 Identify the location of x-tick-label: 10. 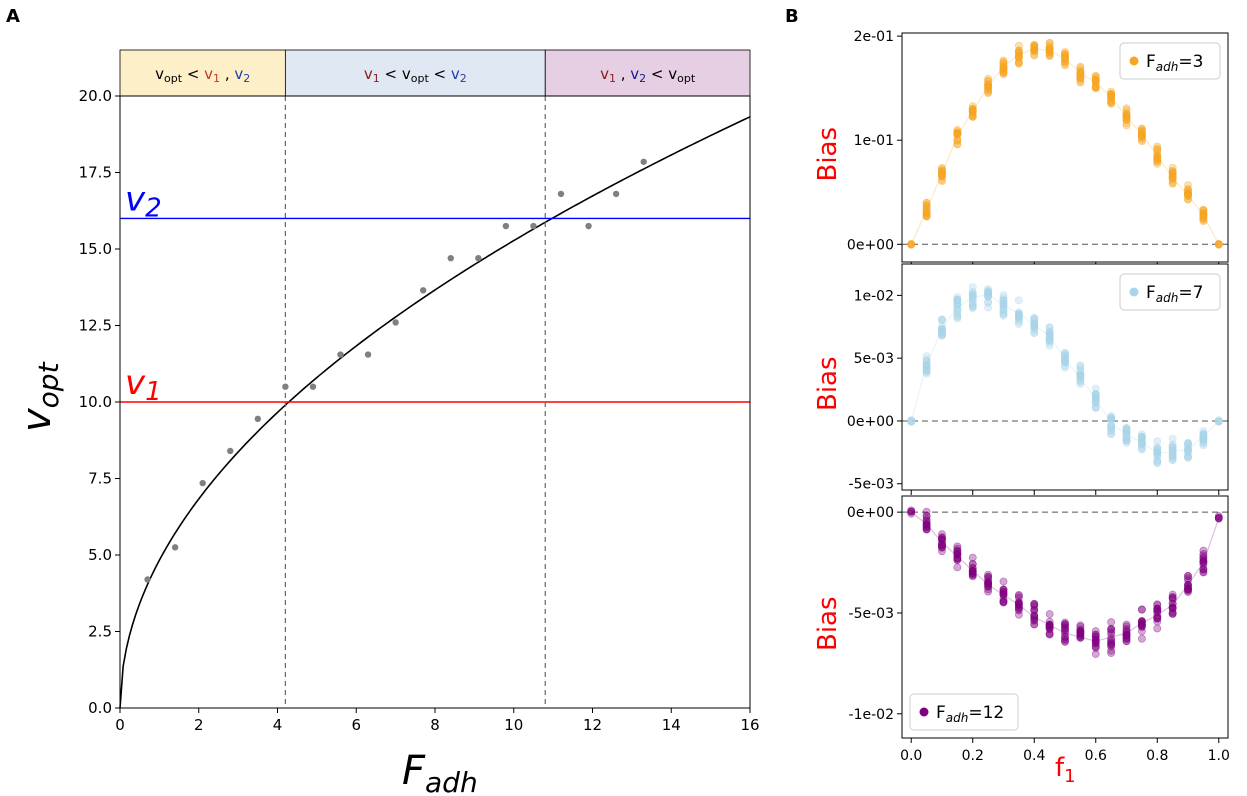
(513, 725).